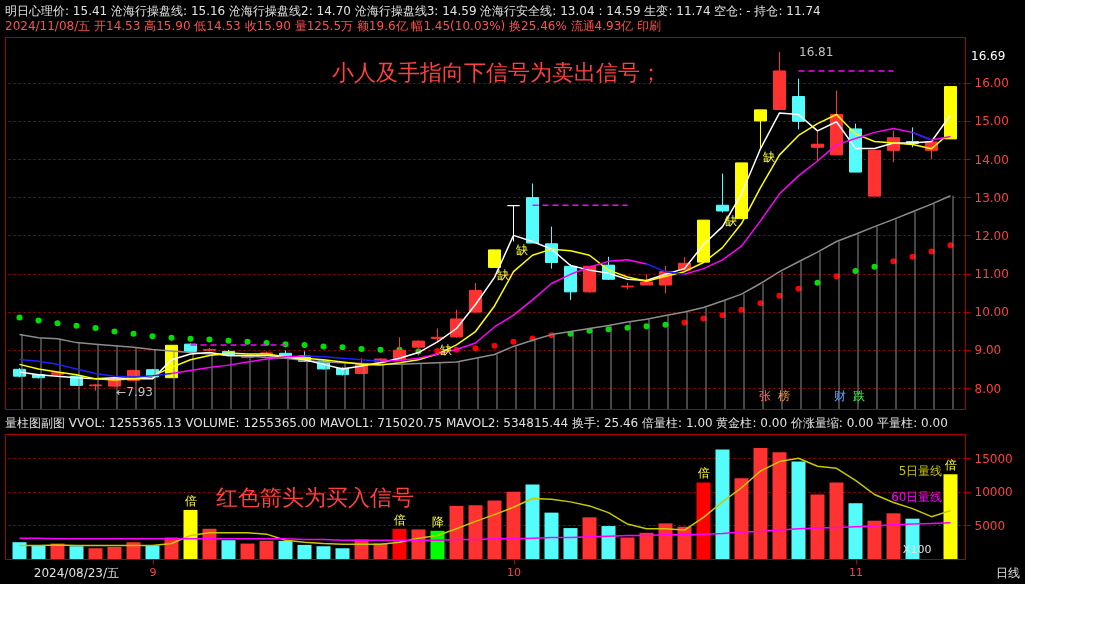  What do you see at coordinates (988, 56) in the screenshot?
I see `text: 16.69` at bounding box center [988, 56].